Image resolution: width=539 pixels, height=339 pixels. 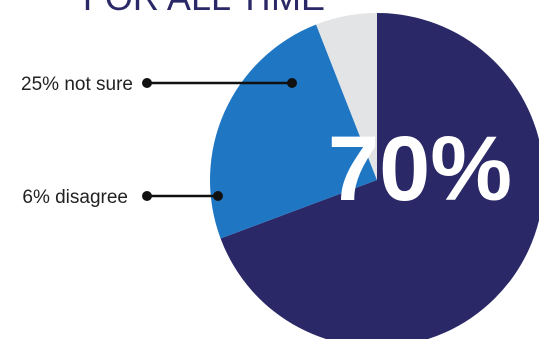 I want to click on center-value-label: 70%, so click(x=420, y=169).